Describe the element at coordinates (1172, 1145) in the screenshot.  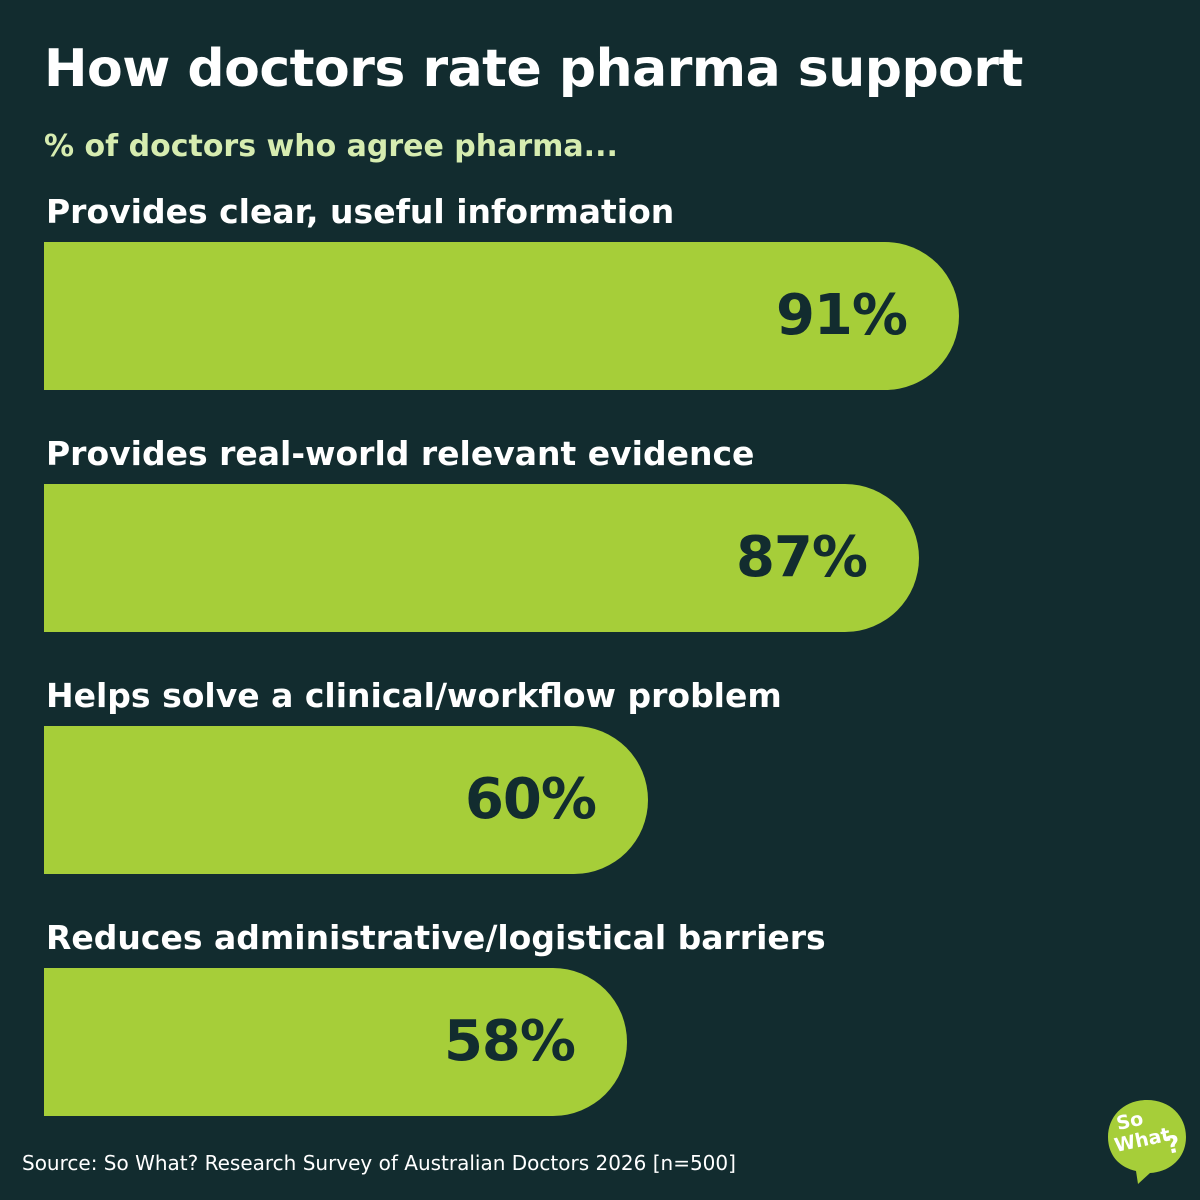
I see `logo-question-mark: ?` at that location.